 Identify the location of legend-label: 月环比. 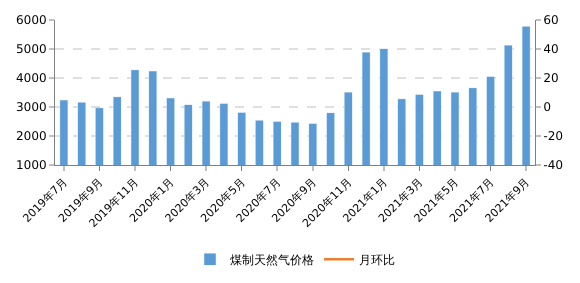
(377, 259).